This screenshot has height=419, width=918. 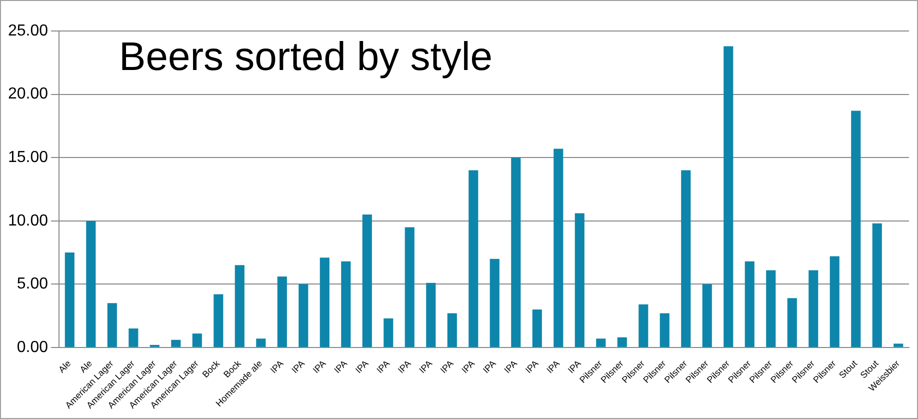 I want to click on y-tick-label: 5.00, so click(x=32, y=284).